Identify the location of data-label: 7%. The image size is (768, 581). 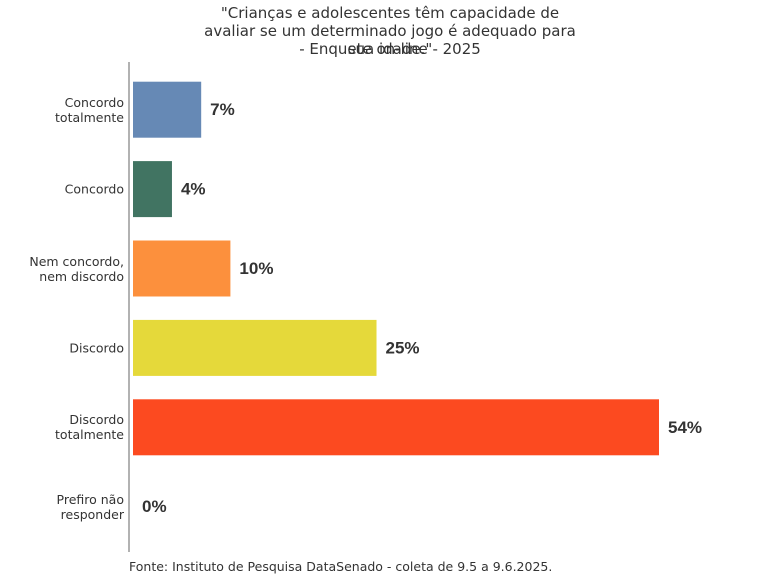
(222, 109).